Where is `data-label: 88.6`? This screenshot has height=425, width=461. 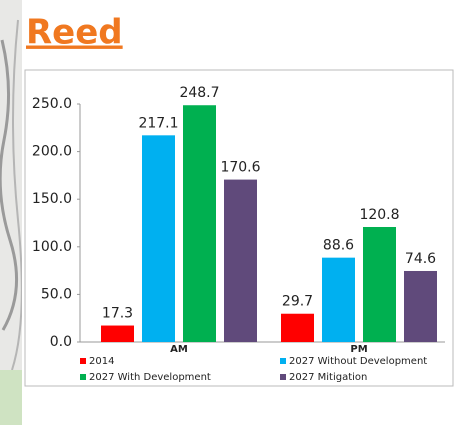
data-label: 88.6 is located at coordinates (338, 246).